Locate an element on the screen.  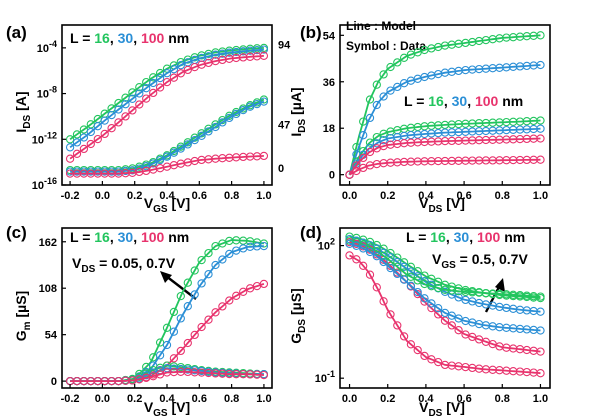
panel-label-c: (c) is located at coordinates (16, 232).